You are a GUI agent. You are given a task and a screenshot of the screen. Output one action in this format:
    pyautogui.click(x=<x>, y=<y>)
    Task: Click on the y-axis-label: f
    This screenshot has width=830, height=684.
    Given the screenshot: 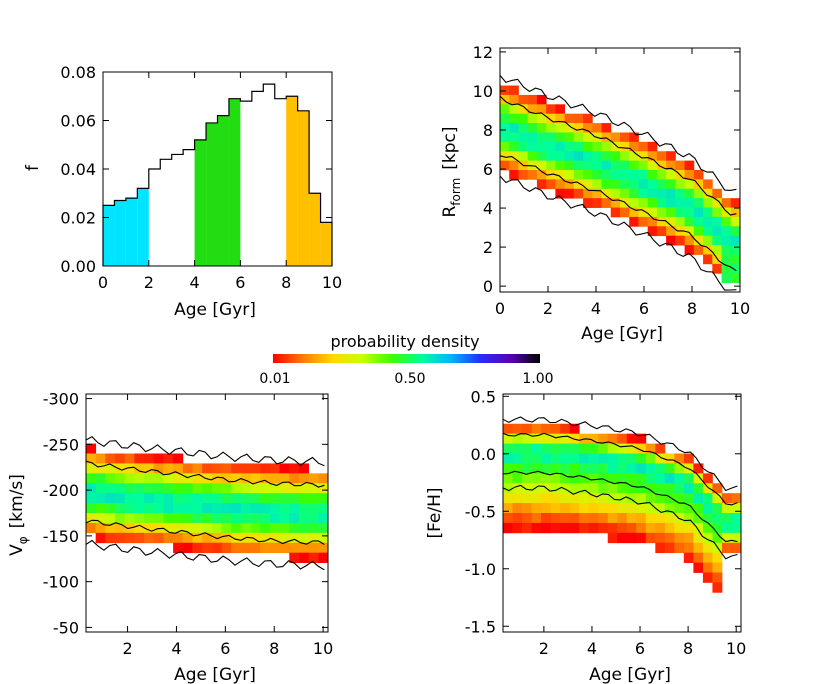 What is the action you would take?
    pyautogui.click(x=33, y=167)
    